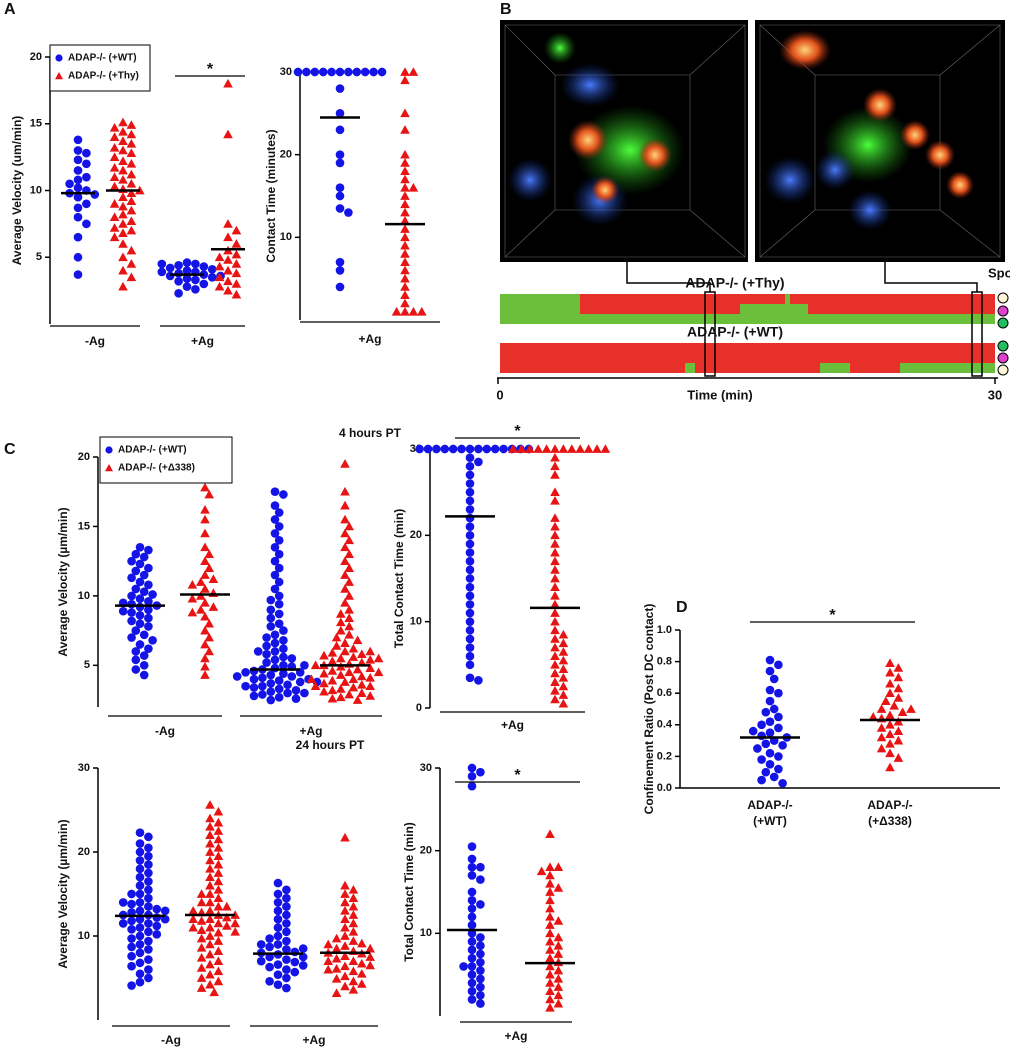 This screenshot has height=1050, width=1010. Describe the element at coordinates (102, 58) in the screenshot. I see `legend-label: ADAP-/- (+WT)` at that location.